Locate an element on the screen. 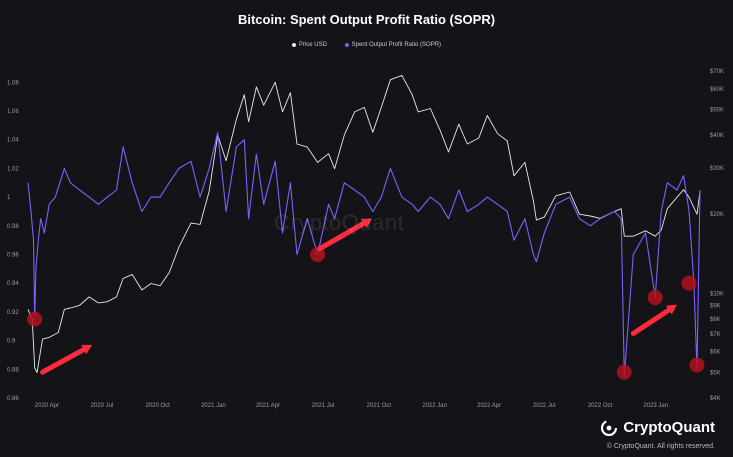 This screenshot has height=457, width=733. x-tick-label: 2022 Jul is located at coordinates (544, 406).